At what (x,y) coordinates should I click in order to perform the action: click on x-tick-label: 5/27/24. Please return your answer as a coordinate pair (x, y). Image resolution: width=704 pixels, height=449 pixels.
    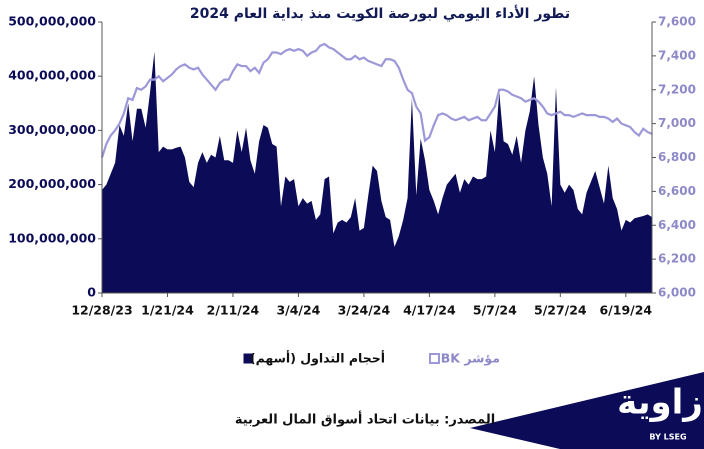
    Looking at the image, I should click on (560, 310).